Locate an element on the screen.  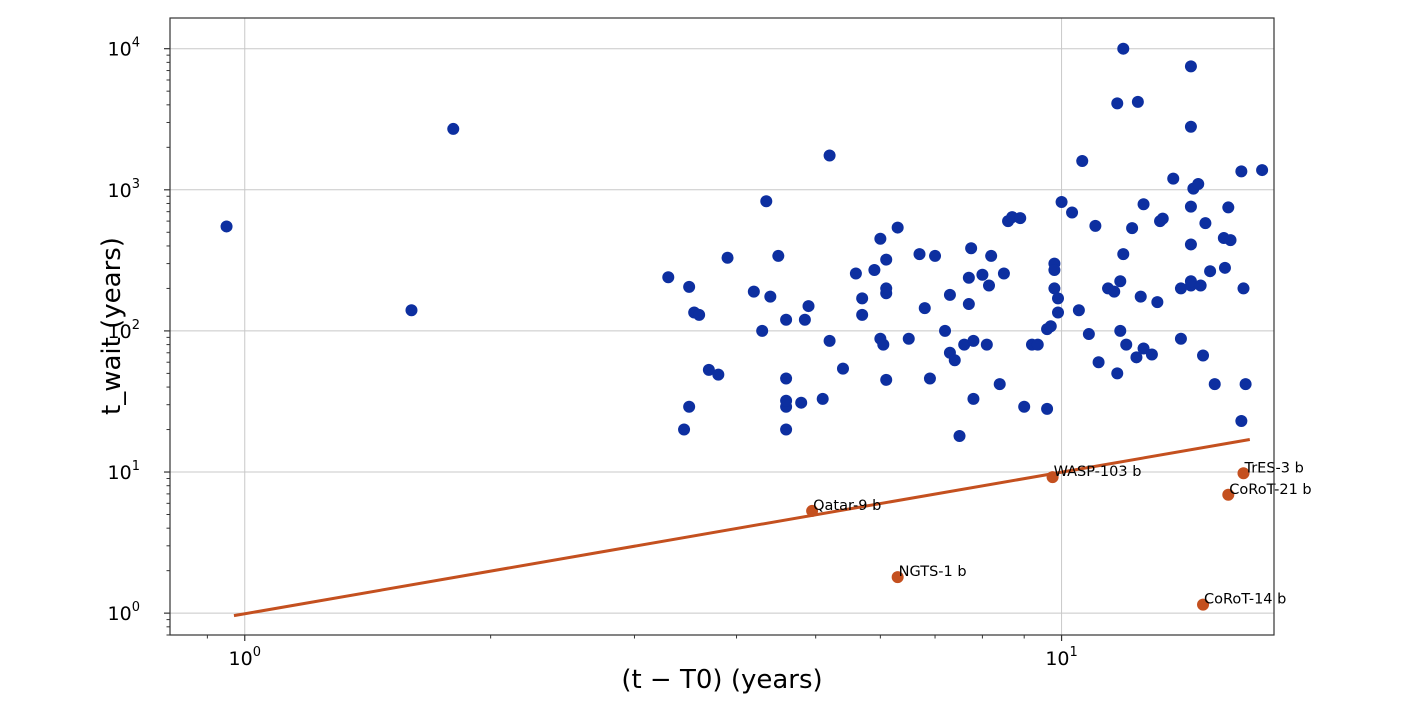
planet-label: Qatar-9 b is located at coordinates (847, 506).